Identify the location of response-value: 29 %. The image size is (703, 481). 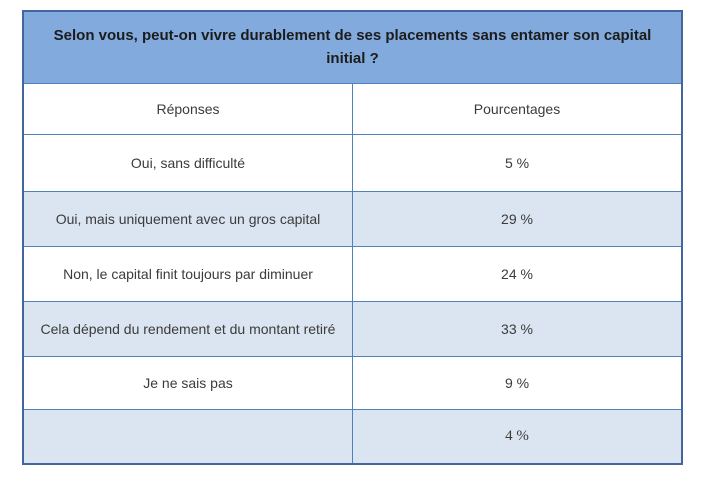
(517, 218).